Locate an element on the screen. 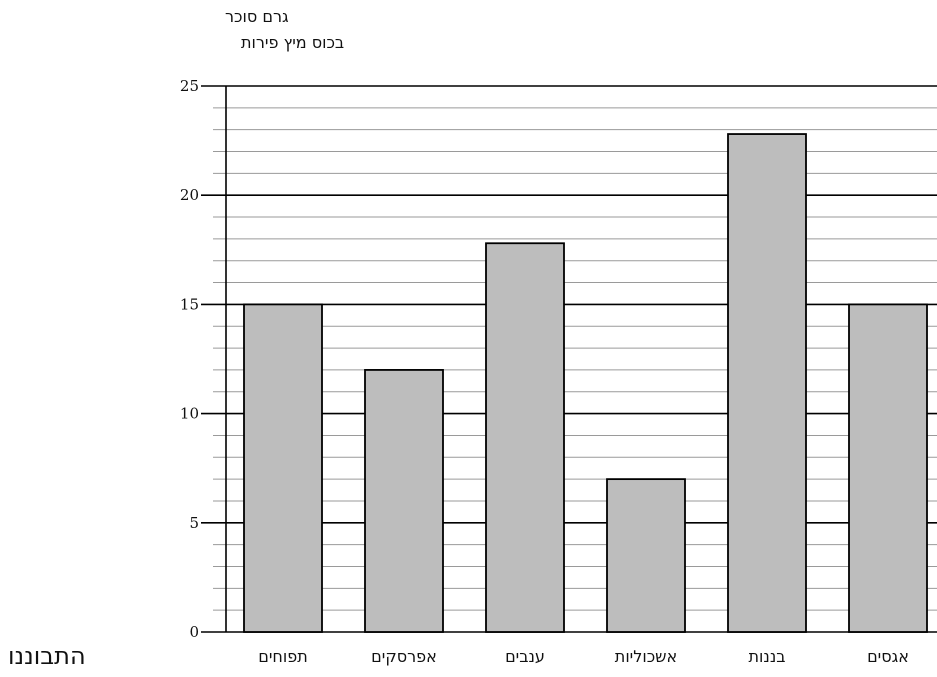 This screenshot has height=677, width=937. y-tick-label: 10 is located at coordinates (189, 414).